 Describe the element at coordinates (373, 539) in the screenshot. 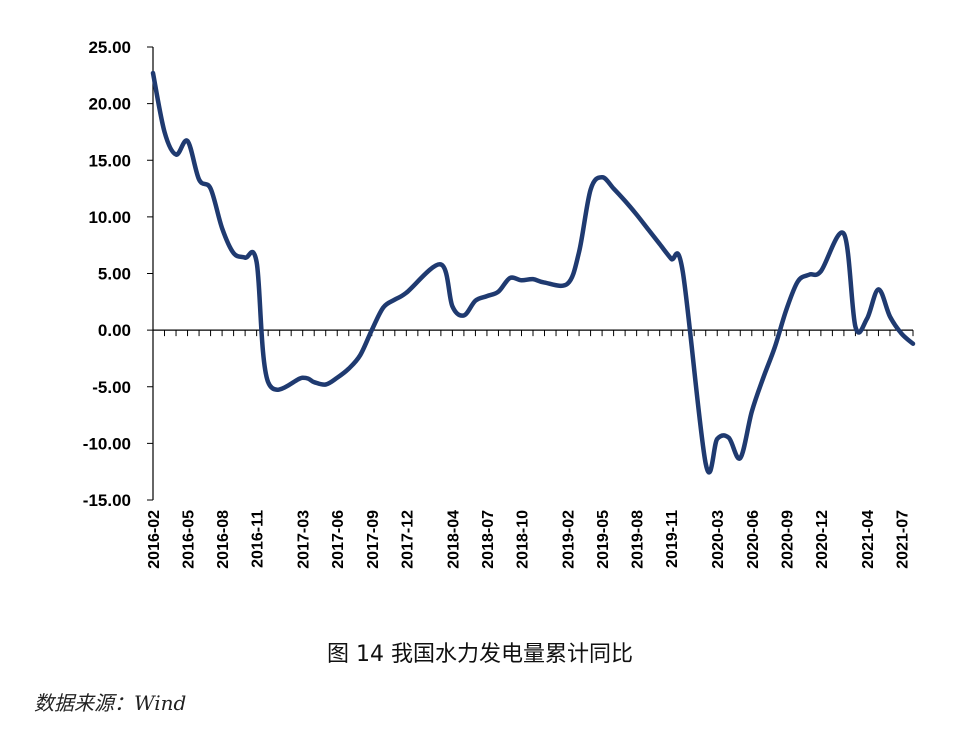

I see `x-tick-label: 2017-09` at that location.